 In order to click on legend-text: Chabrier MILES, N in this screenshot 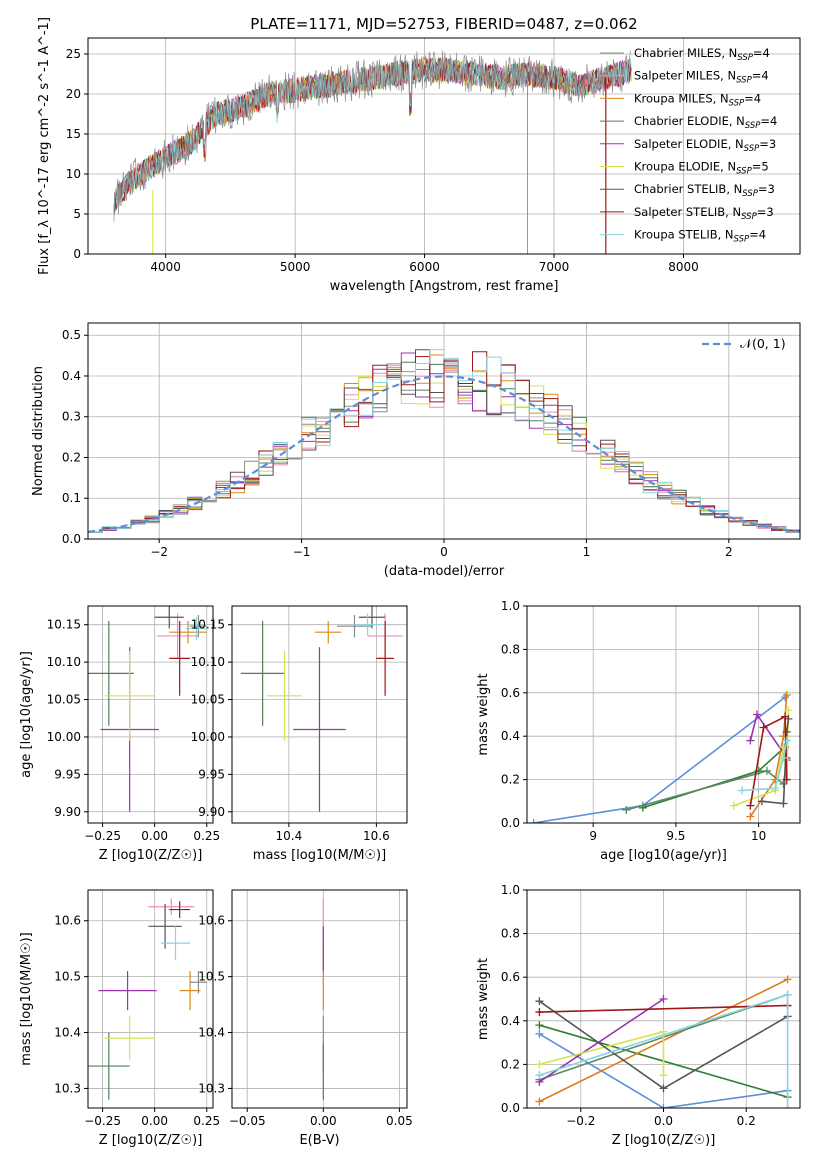, I will do `click(685, 53)`.